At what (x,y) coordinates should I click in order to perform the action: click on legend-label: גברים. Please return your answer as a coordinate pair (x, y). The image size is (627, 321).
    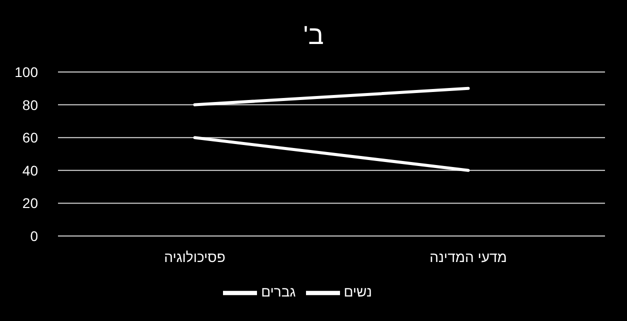
    Looking at the image, I should click on (278, 292).